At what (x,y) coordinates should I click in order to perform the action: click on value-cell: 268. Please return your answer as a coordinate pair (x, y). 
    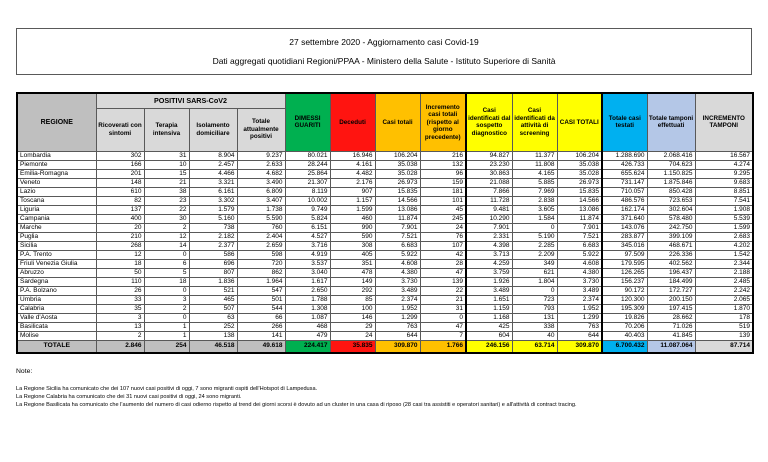
    Looking at the image, I should click on (120, 245).